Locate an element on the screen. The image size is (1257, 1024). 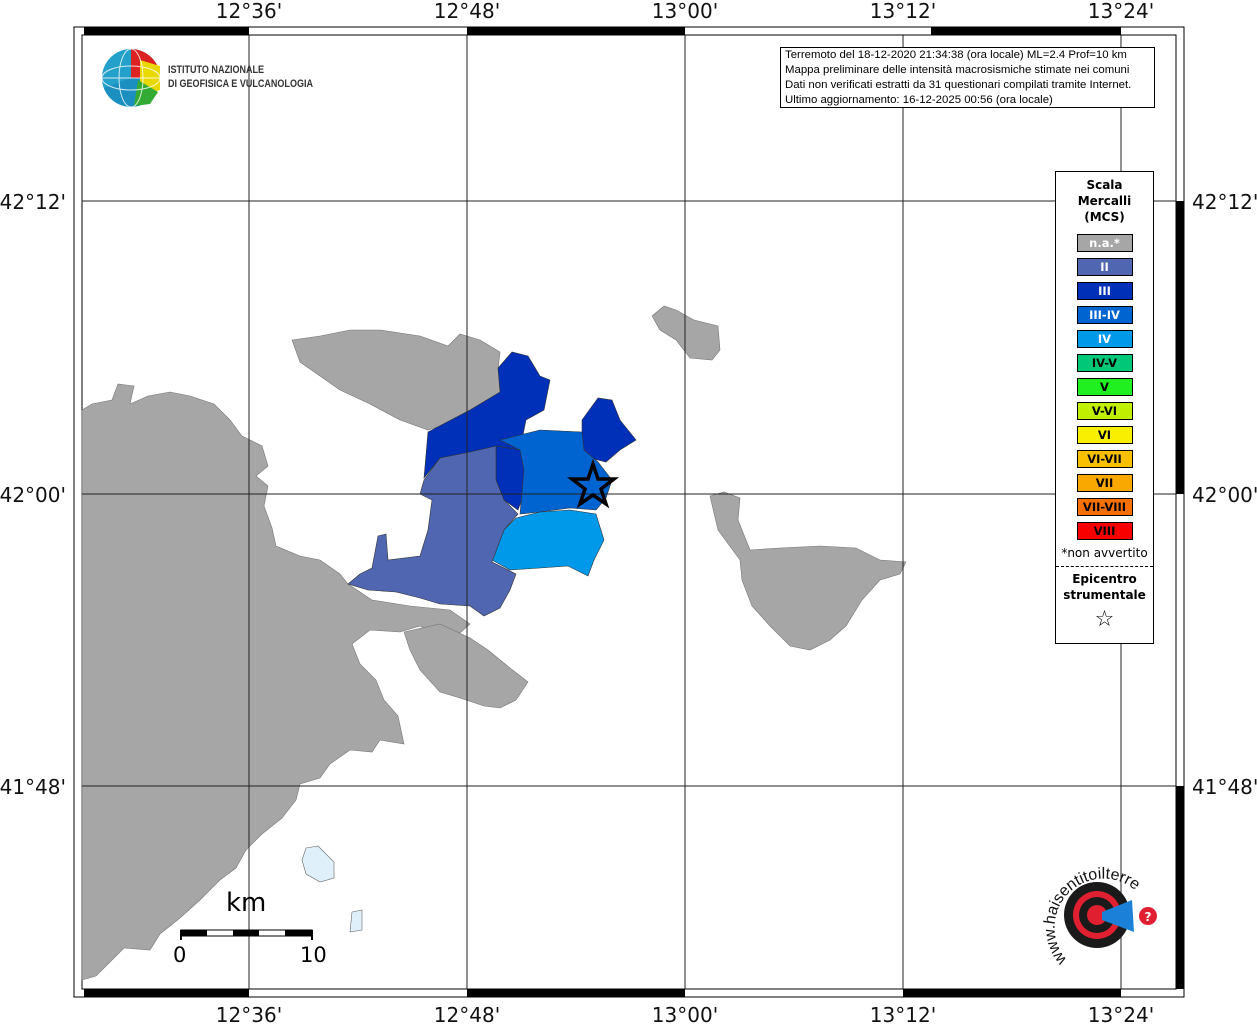
lon-ticks-top: 12°36' 12°48' 13°00' 13°12' 13°24' is located at coordinates (685, 11).